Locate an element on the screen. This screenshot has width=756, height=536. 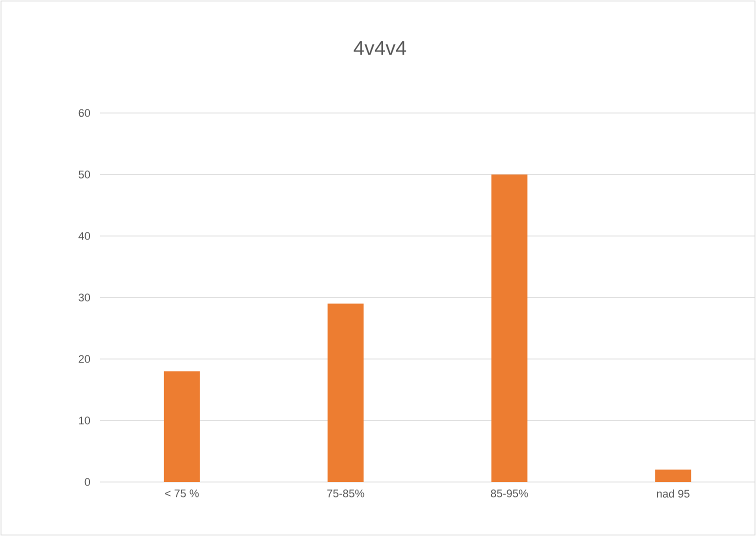
y-tick-label: 60 is located at coordinates (84, 113).